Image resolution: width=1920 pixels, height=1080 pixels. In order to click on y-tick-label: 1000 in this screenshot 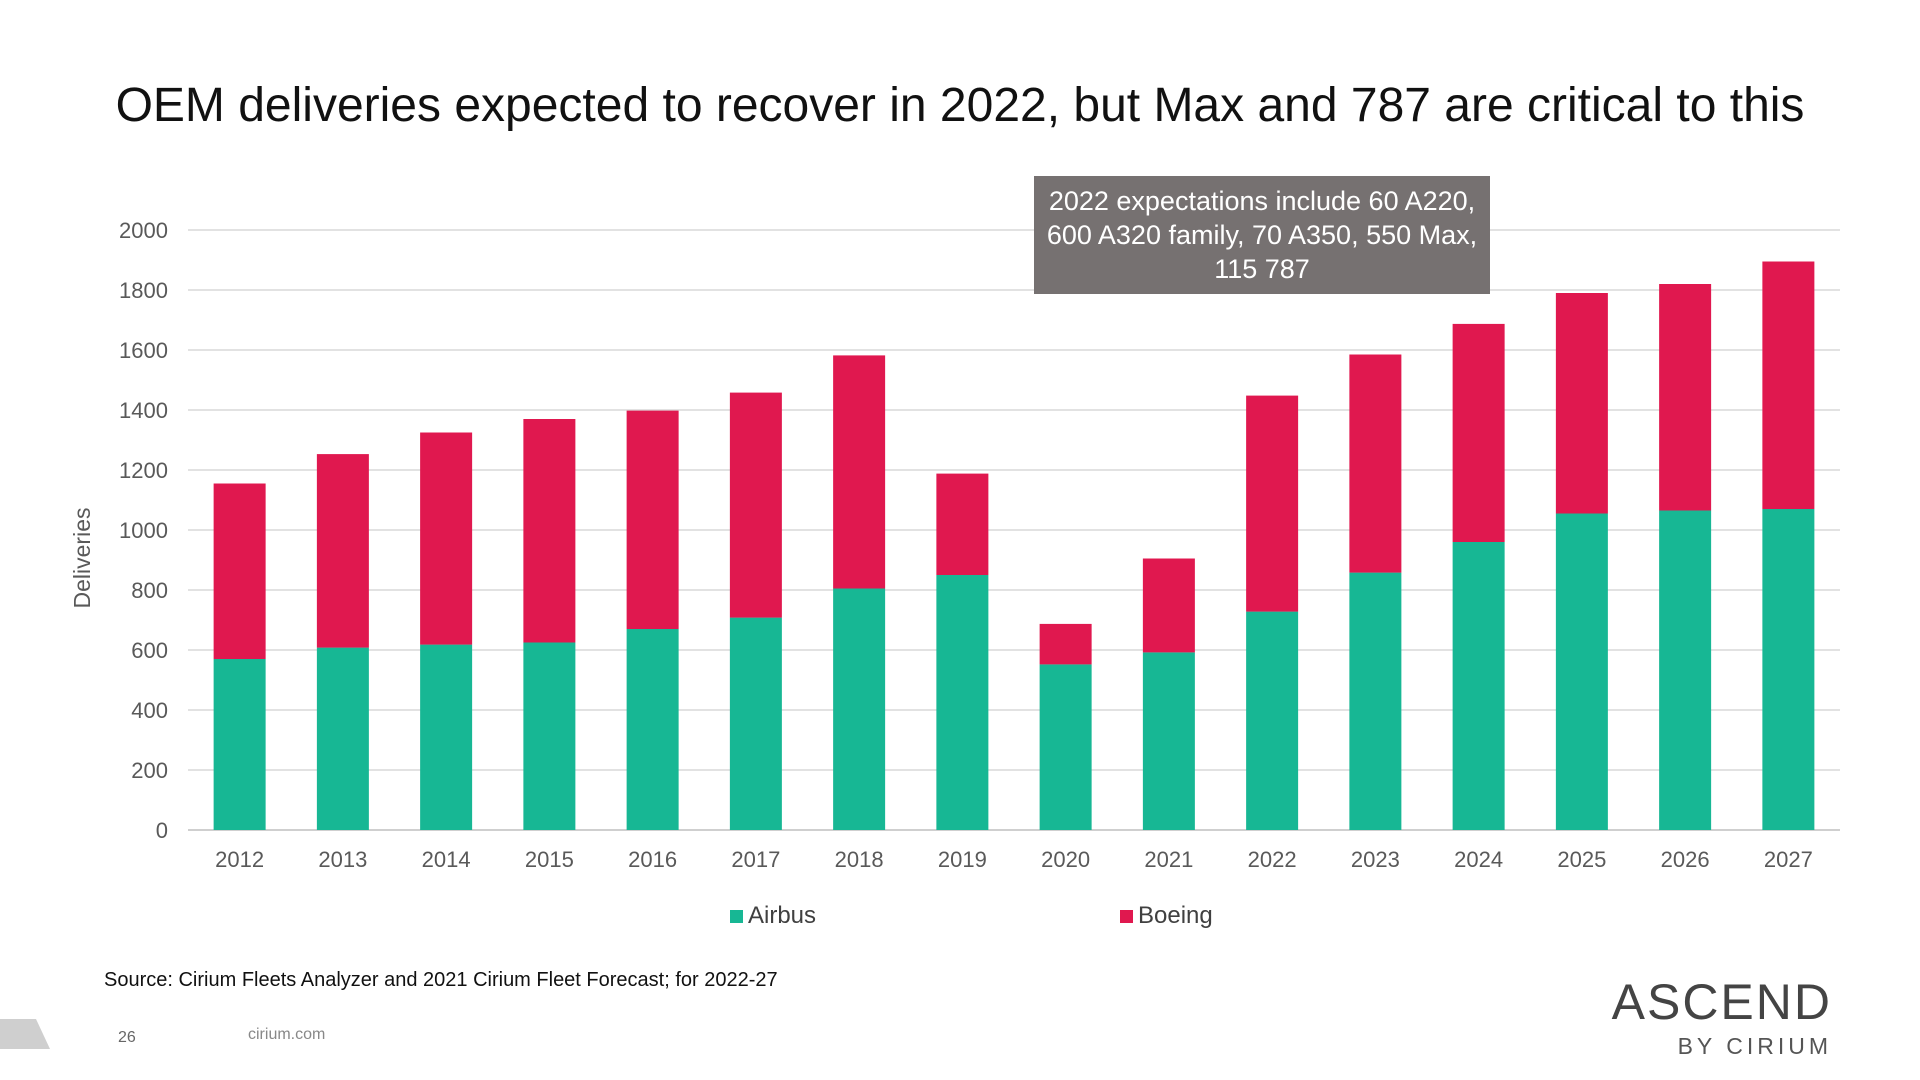, I will do `click(143, 530)`.